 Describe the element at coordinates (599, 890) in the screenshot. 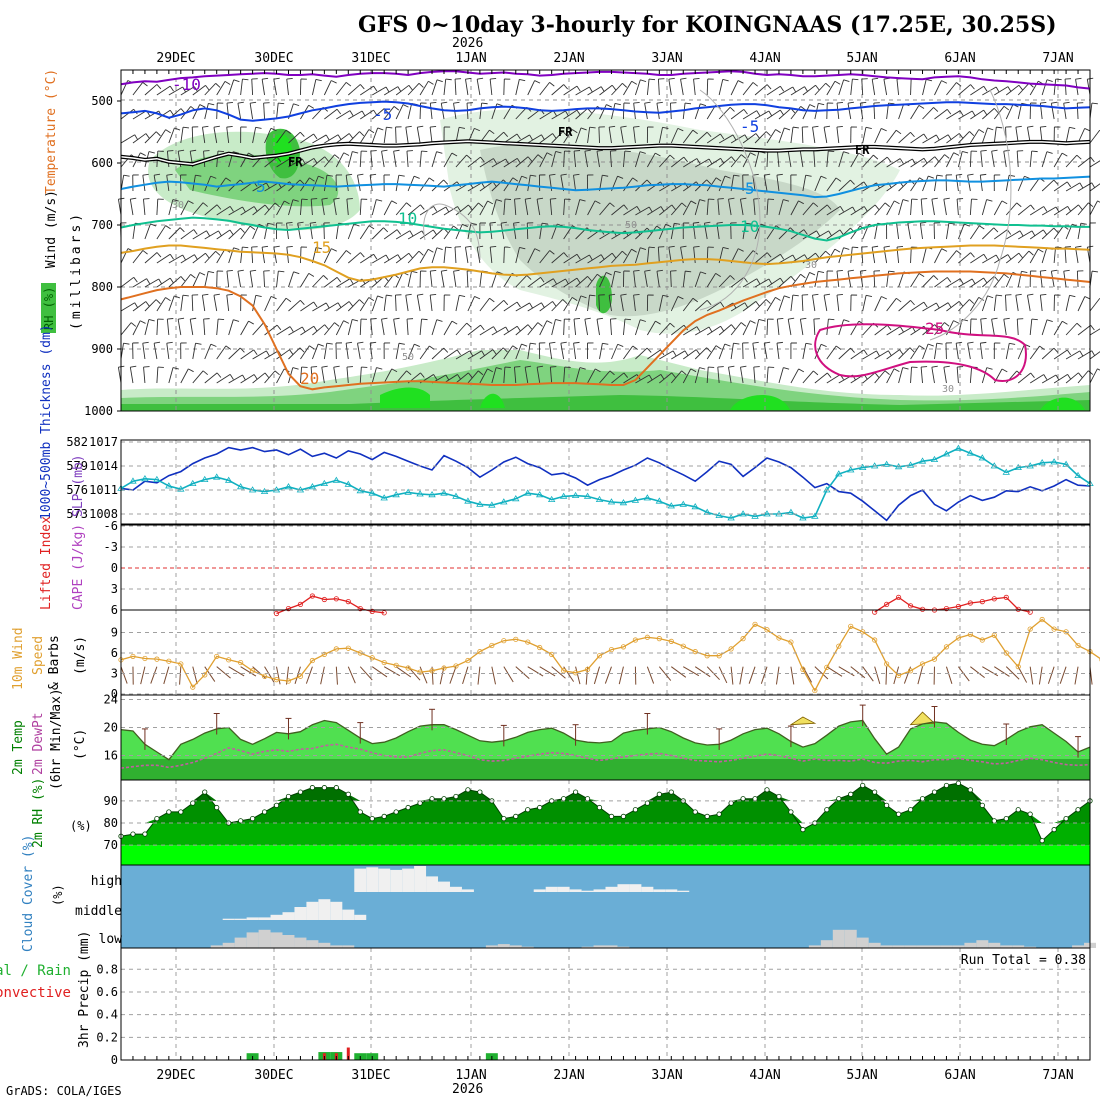

I see `cloud-high-bar` at that location.